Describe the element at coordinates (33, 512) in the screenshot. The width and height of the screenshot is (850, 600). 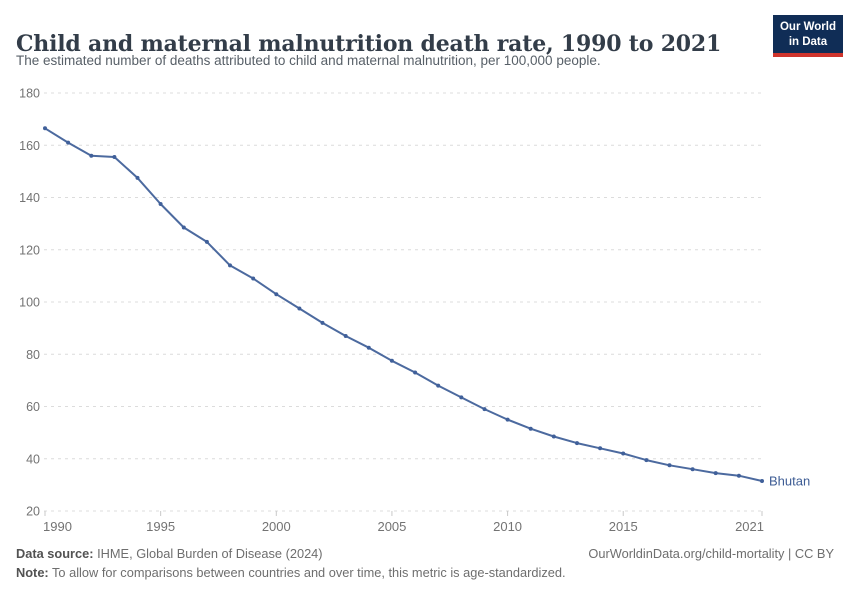
I see `y-axis-tick-label: 20` at that location.